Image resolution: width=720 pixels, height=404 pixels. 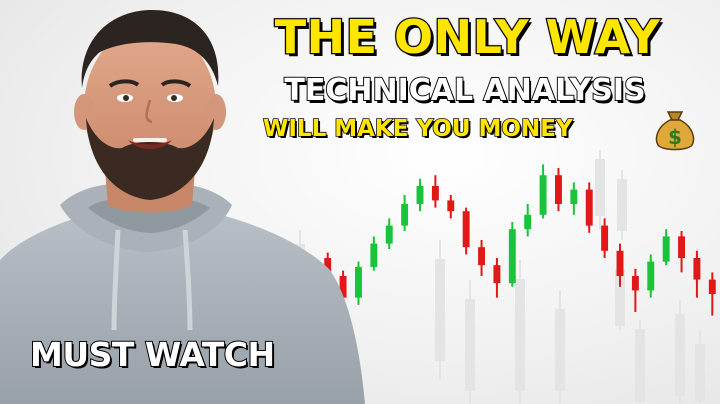 What do you see at coordinates (417, 129) in the screenshot?
I see `headline-tagline: WILL MAKE YOU MONEY` at bounding box center [417, 129].